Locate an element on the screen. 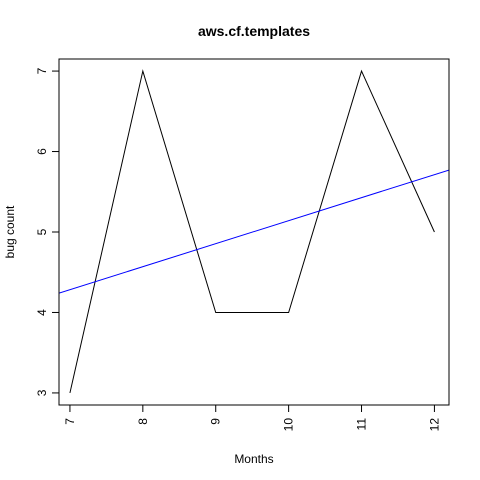 Image resolution: width=480 pixels, height=480 pixels. chart-title: aws.cf.templates is located at coordinates (254, 31).